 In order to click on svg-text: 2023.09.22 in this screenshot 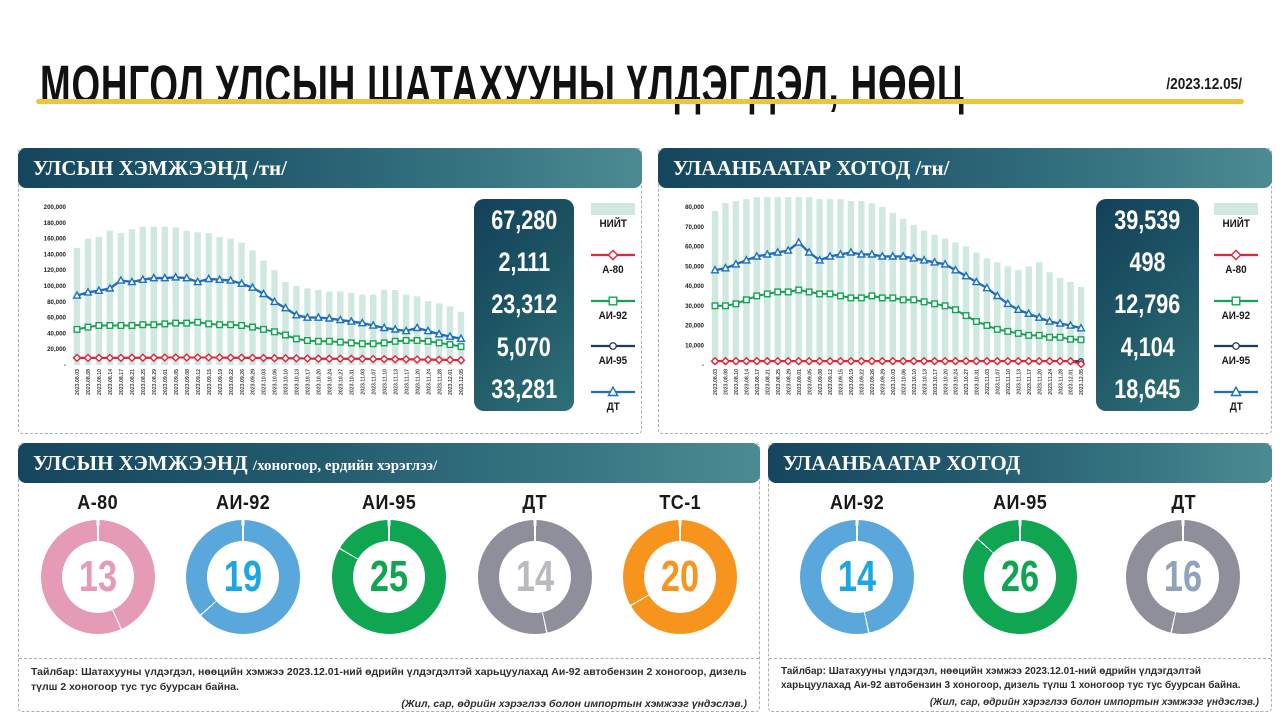, I will do `click(232, 382)`.